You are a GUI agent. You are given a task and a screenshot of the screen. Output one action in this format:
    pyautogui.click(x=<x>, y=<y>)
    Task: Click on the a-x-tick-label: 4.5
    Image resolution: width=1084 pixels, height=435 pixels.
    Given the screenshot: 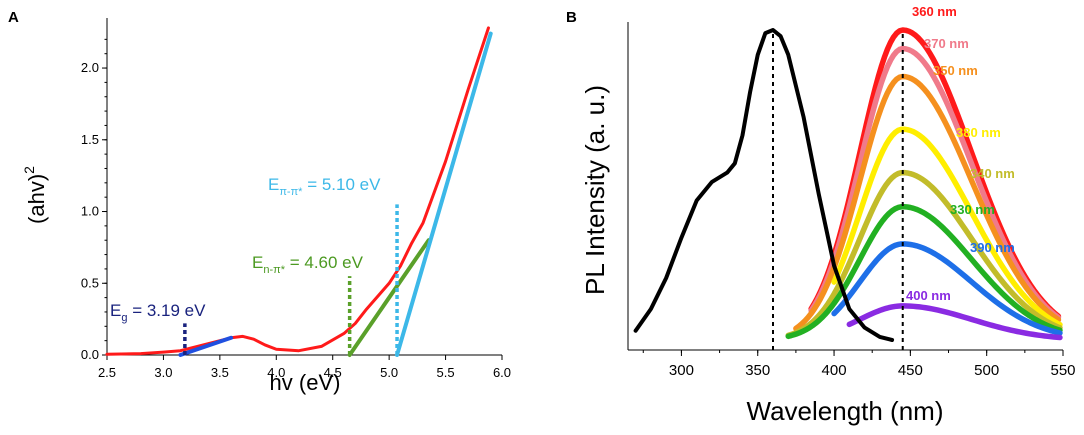 What is the action you would take?
    pyautogui.click(x=333, y=372)
    